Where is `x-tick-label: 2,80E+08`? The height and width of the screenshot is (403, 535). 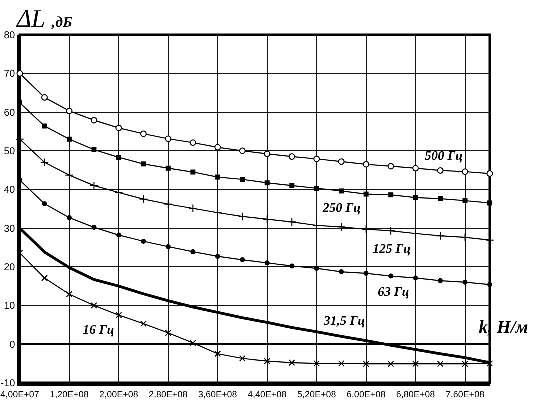
x-tick-label: 2,80E+08 is located at coordinates (168, 395).